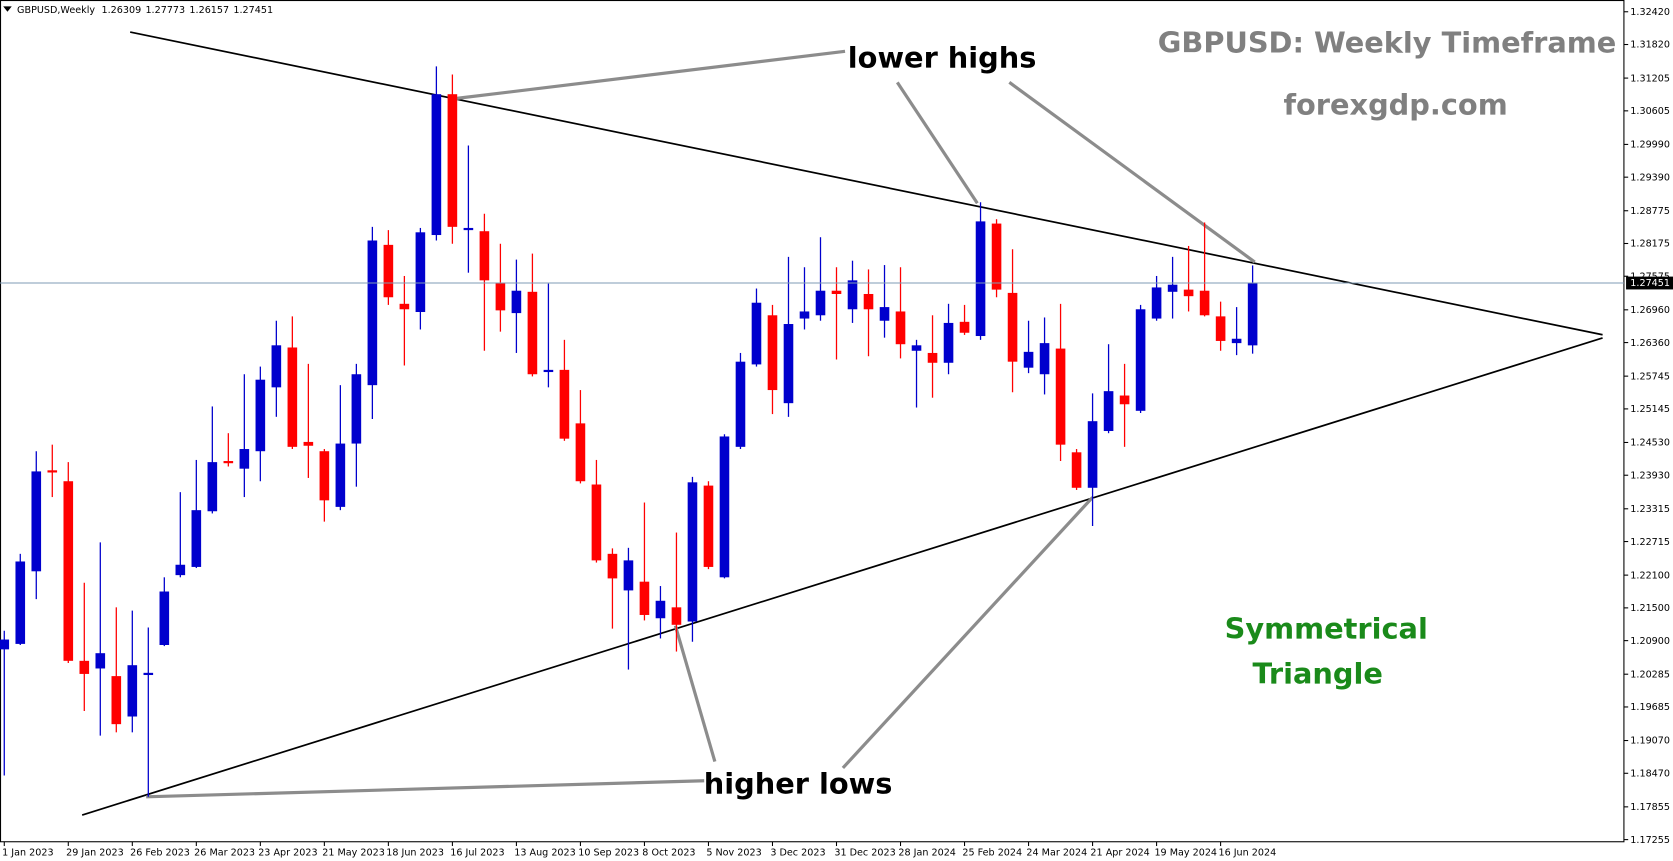  What do you see at coordinates (1650, 608) in the screenshot?
I see `y-tick-label: 1.21500` at bounding box center [1650, 608].